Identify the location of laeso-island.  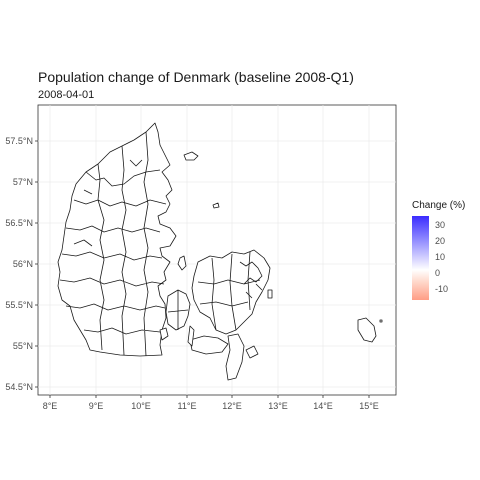
(191, 156).